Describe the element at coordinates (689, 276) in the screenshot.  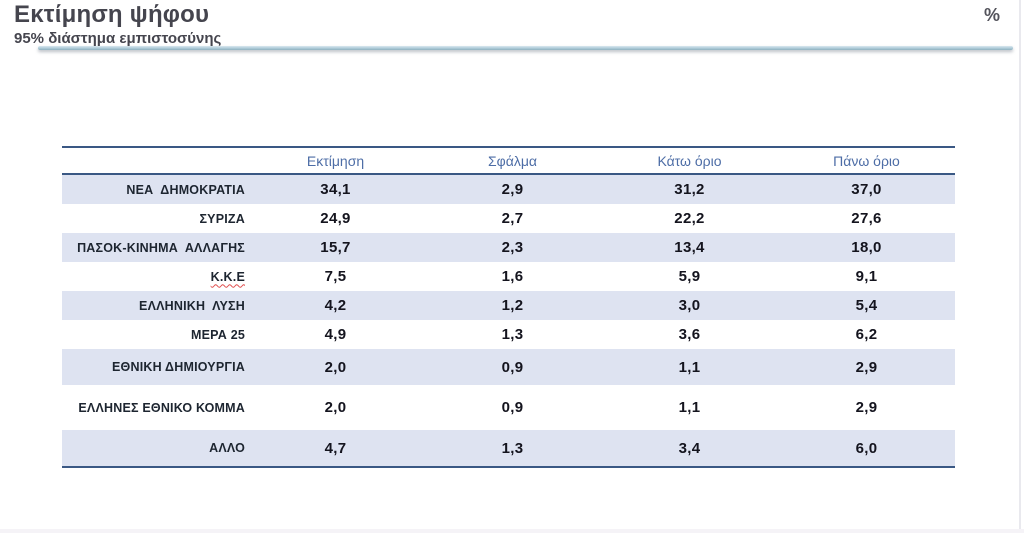
I see `lower-bound-cell: 5,9` at that location.